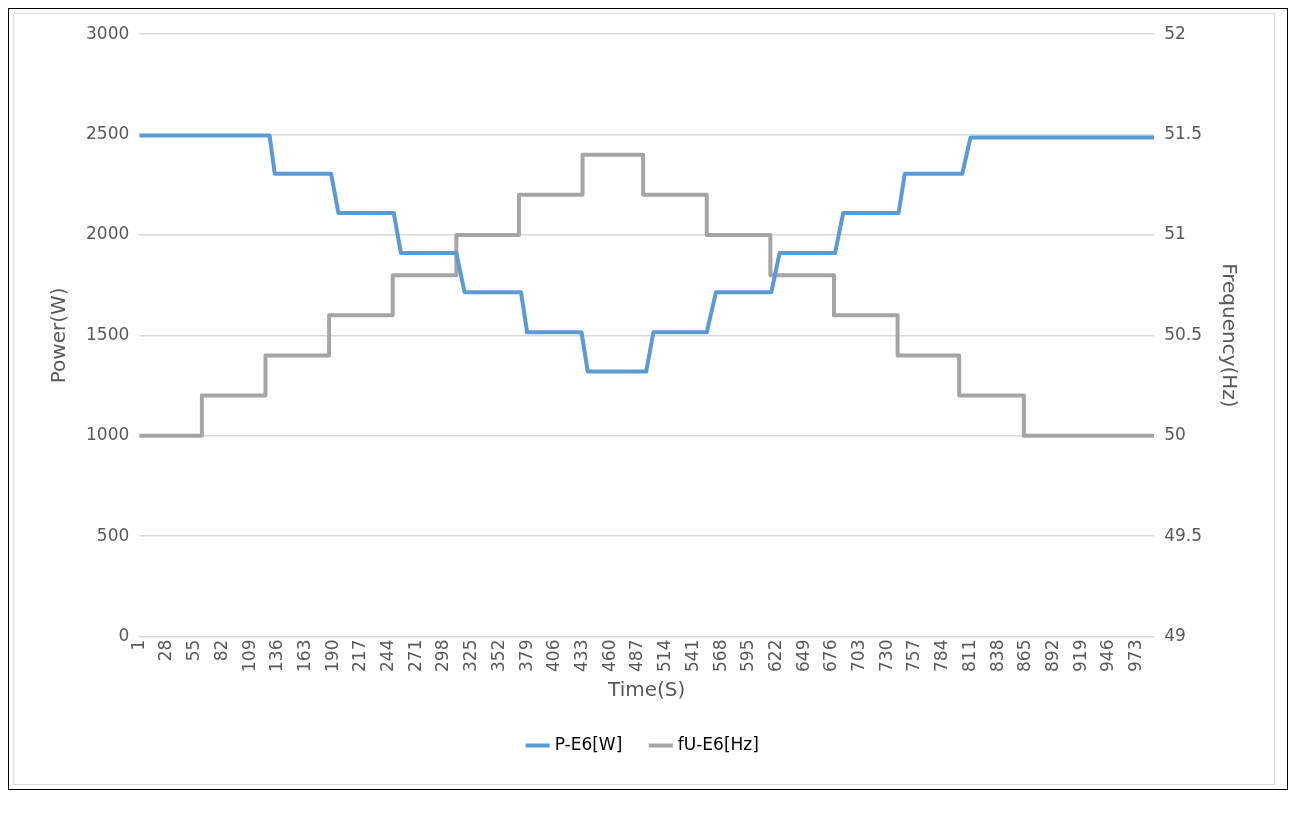 This screenshot has width=1300, height=817. What do you see at coordinates (113, 534) in the screenshot?
I see `y-tick-label: 500` at bounding box center [113, 534].